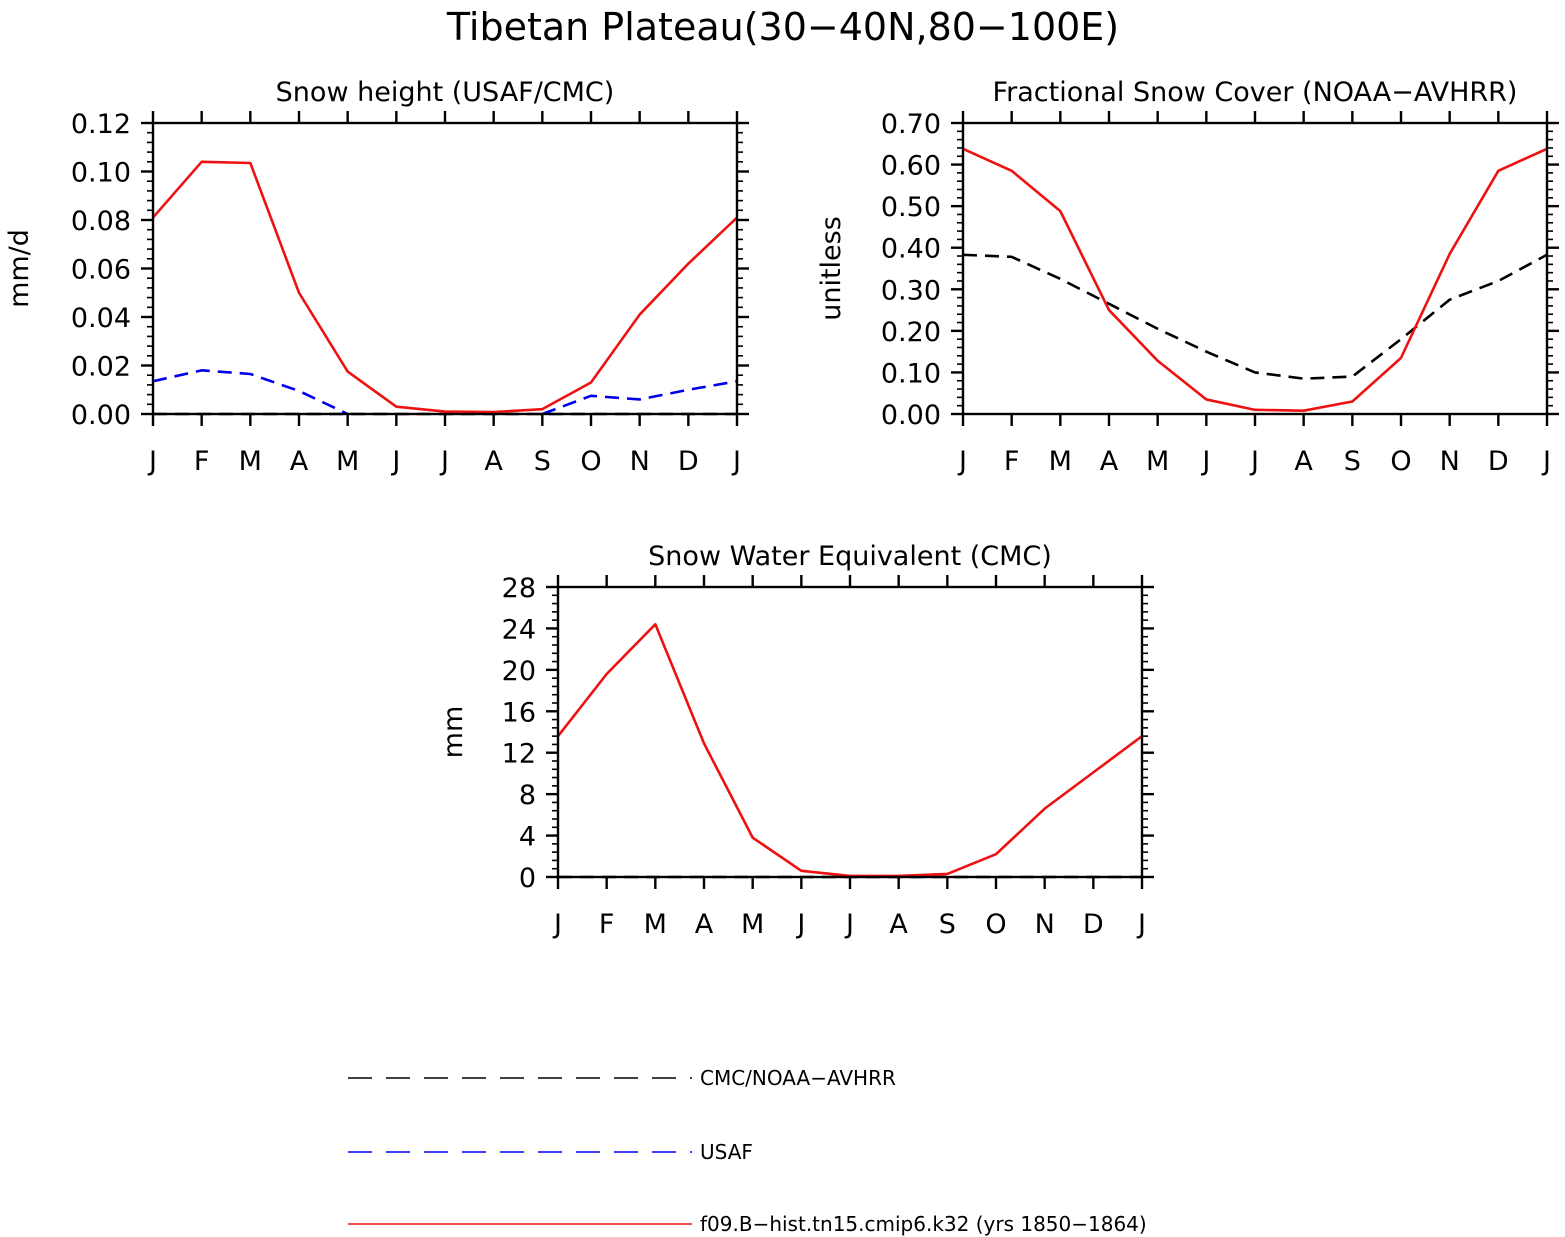 This screenshot has width=1565, height=1237. What do you see at coordinates (798, 1078) in the screenshot?
I see `legend-label: CMC/NOAA−AVHRR` at bounding box center [798, 1078].